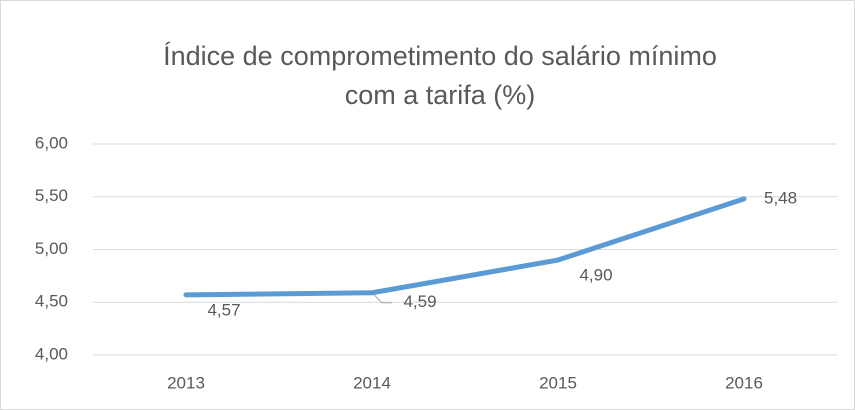  Describe the element at coordinates (51, 248) in the screenshot. I see `y-tick-label: 5,00` at that location.